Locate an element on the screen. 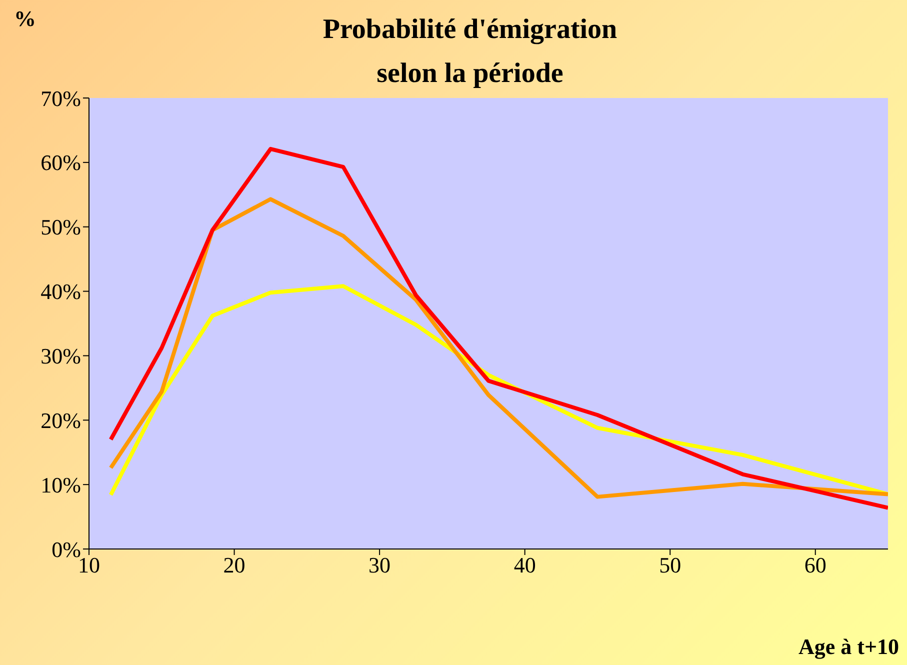 Image resolution: width=907 pixels, height=665 pixels. y-tick-label: 50% is located at coordinates (60, 227).